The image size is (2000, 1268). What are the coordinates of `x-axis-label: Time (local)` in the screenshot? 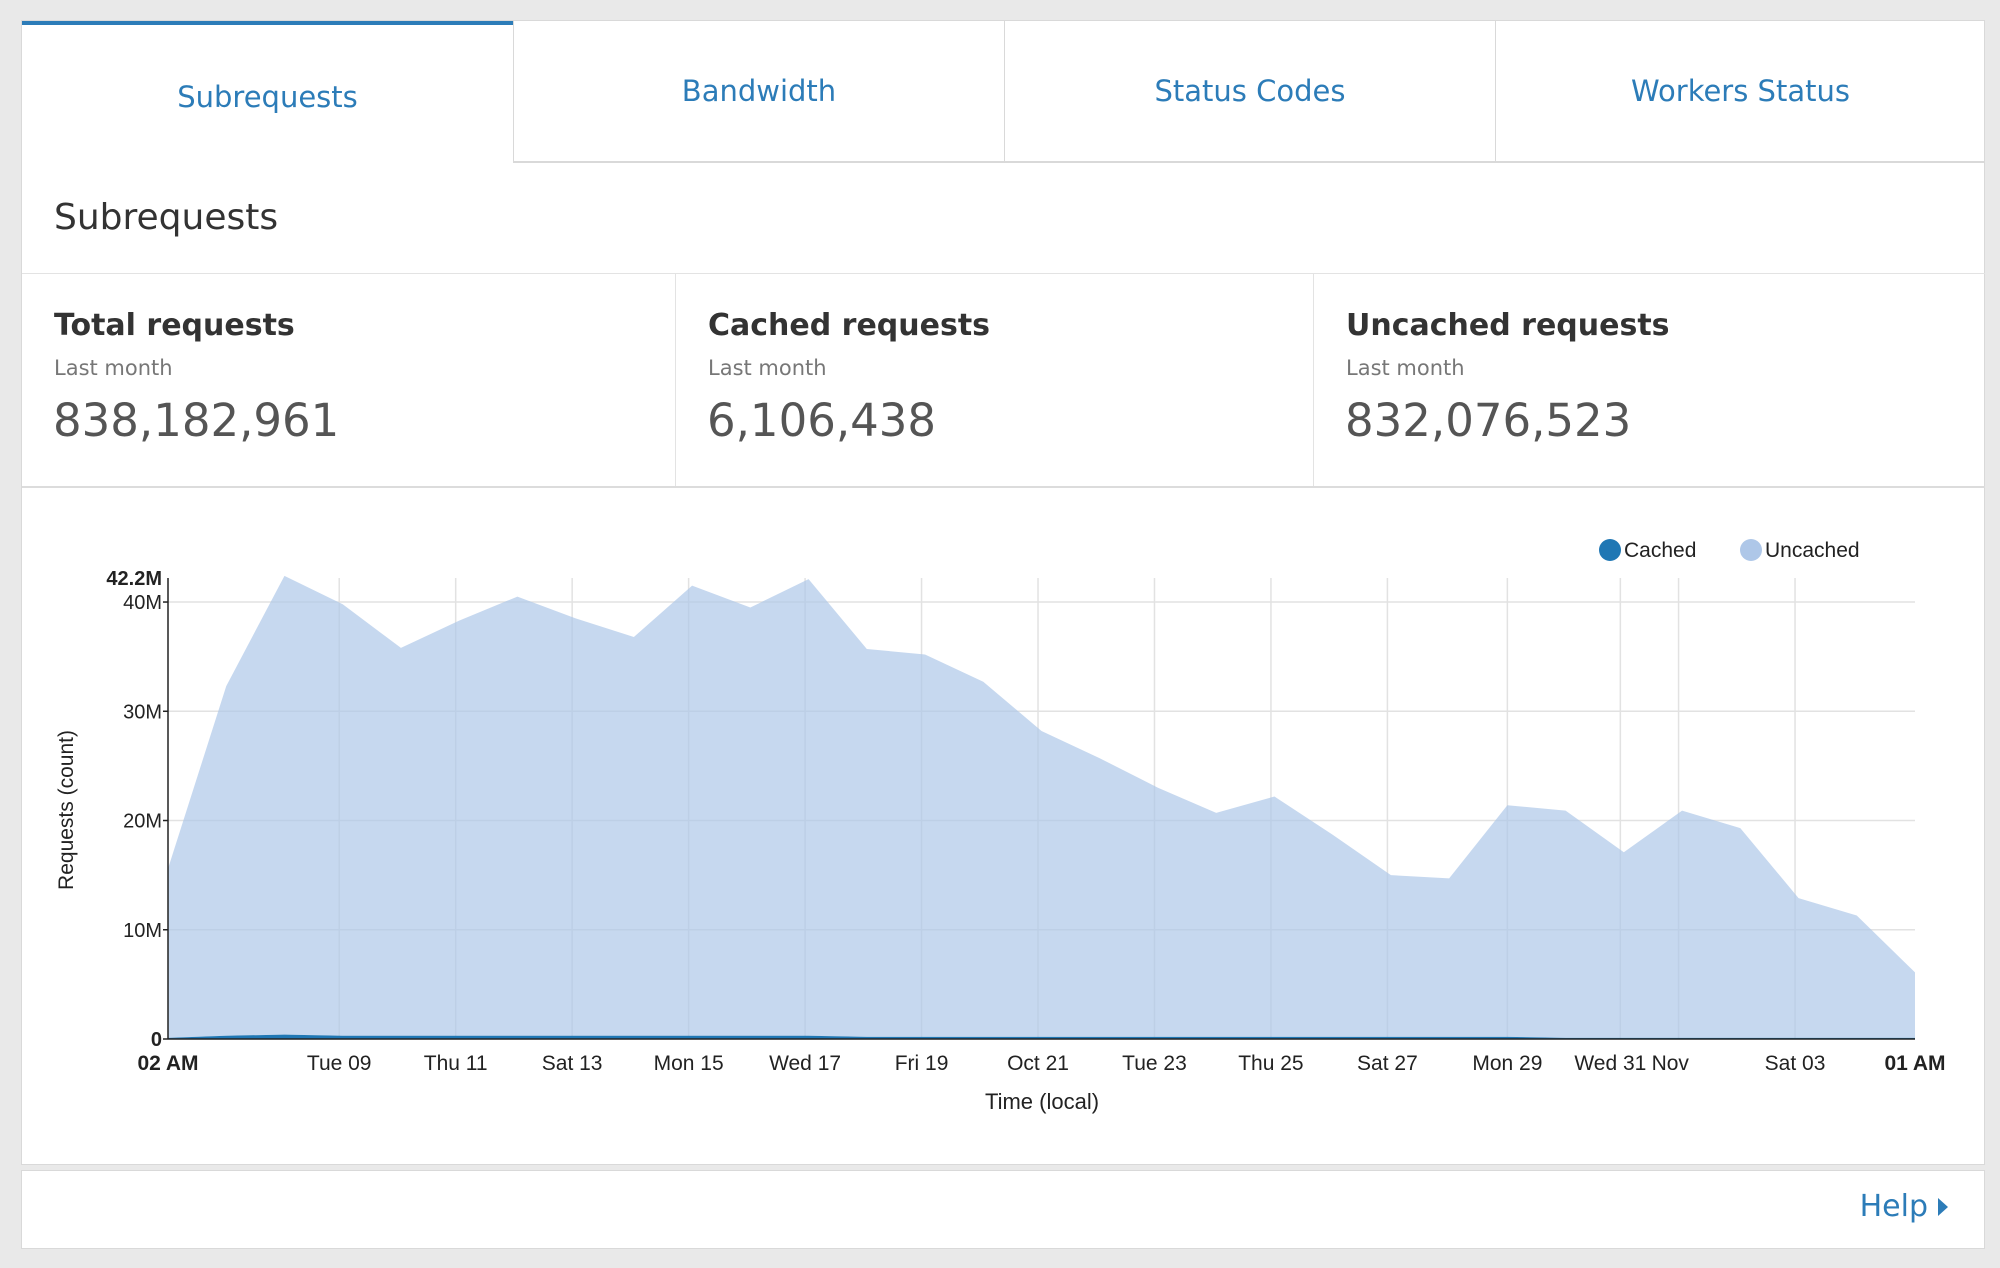 It's located at (1042, 1101).